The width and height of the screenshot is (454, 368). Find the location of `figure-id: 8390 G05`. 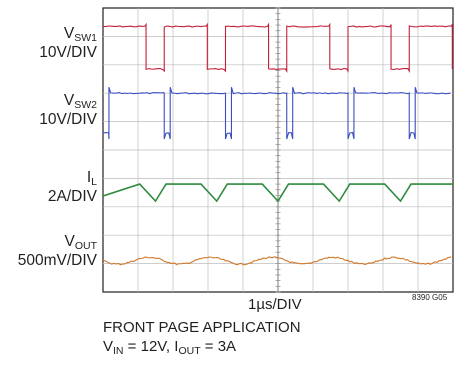

figure-id: 8390 G05 is located at coordinates (430, 297).